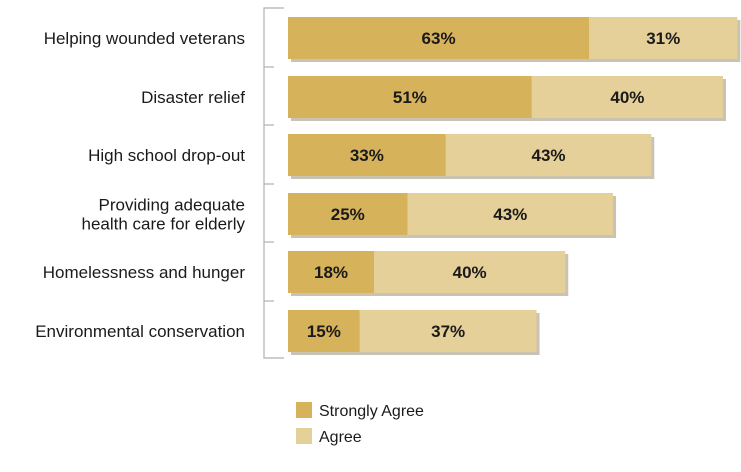 This screenshot has height=472, width=741. What do you see at coordinates (171, 205) in the screenshot?
I see `category-label: Providing adequate` at bounding box center [171, 205].